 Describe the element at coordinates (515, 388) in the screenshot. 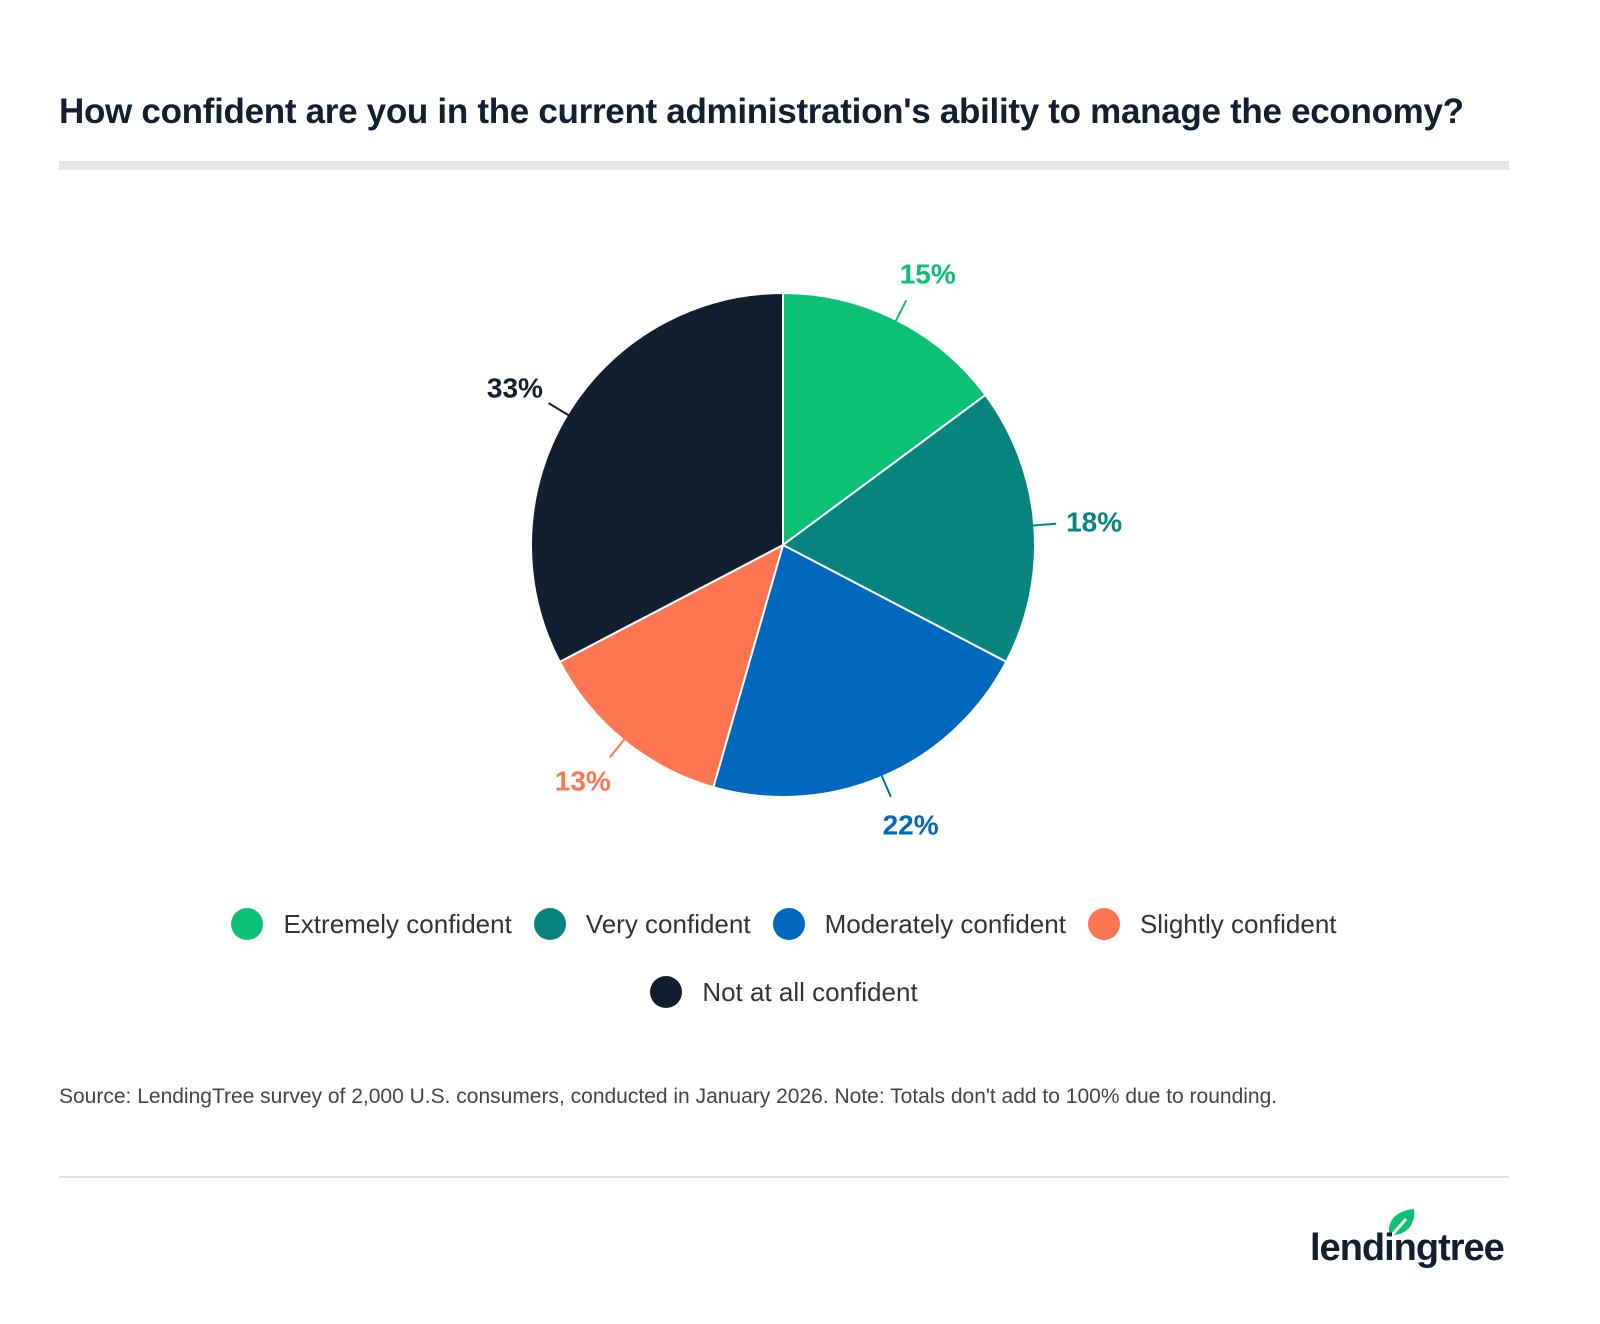

I see `data-label: 33%` at that location.